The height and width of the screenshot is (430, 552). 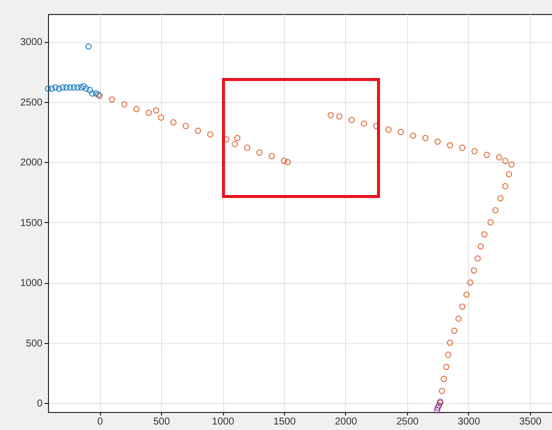 What do you see at coordinates (469, 422) in the screenshot?
I see `x-tick-label: 3000` at bounding box center [469, 422].